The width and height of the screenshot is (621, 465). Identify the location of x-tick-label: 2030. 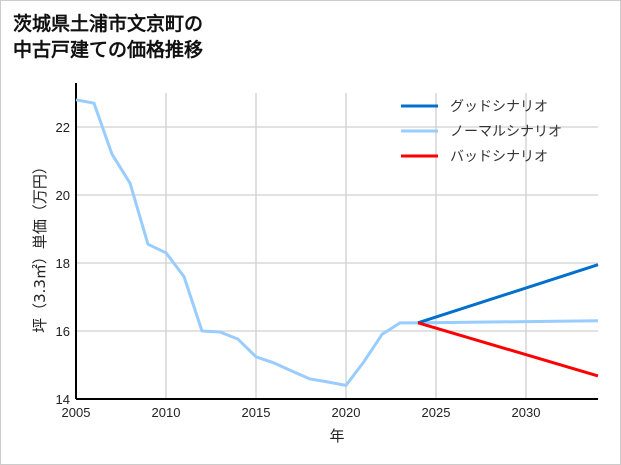
(526, 412).